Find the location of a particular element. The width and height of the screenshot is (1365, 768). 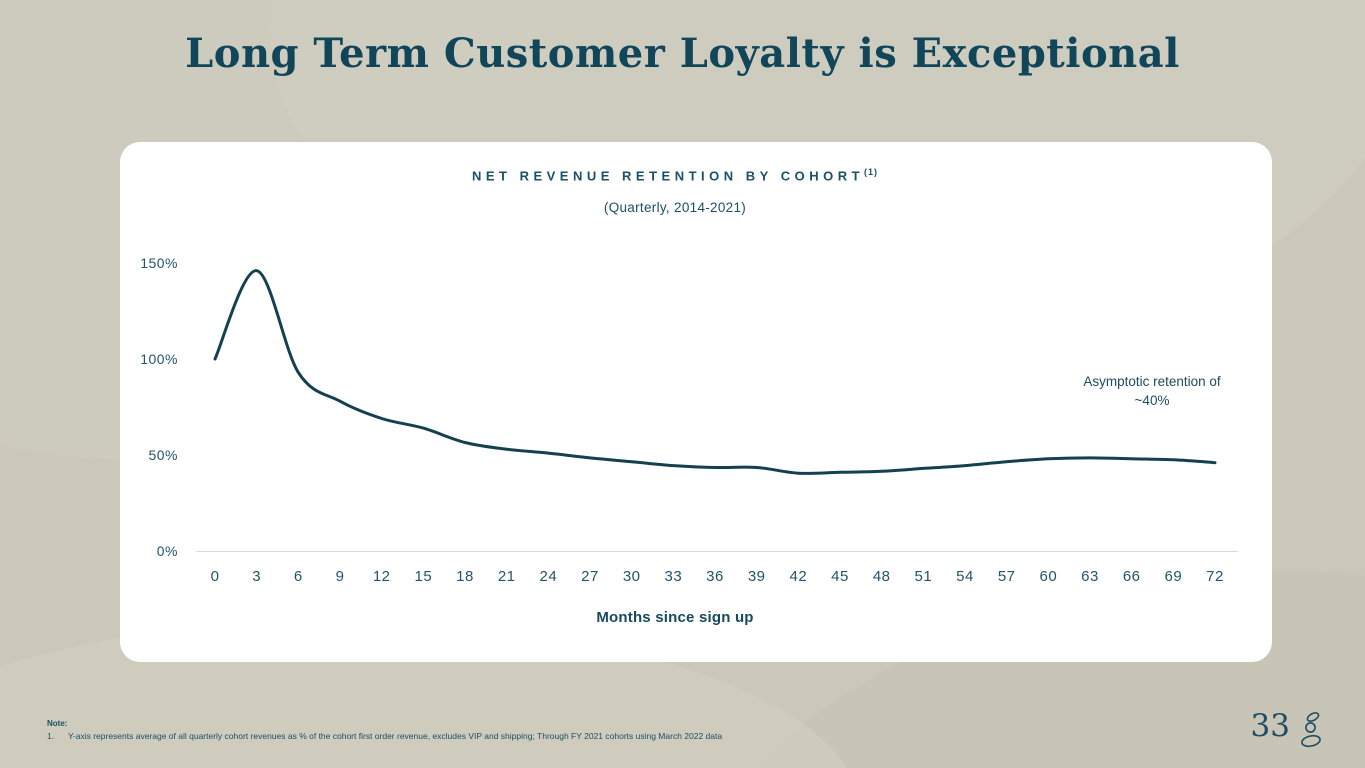

x-tick-label: 0 is located at coordinates (215, 576).